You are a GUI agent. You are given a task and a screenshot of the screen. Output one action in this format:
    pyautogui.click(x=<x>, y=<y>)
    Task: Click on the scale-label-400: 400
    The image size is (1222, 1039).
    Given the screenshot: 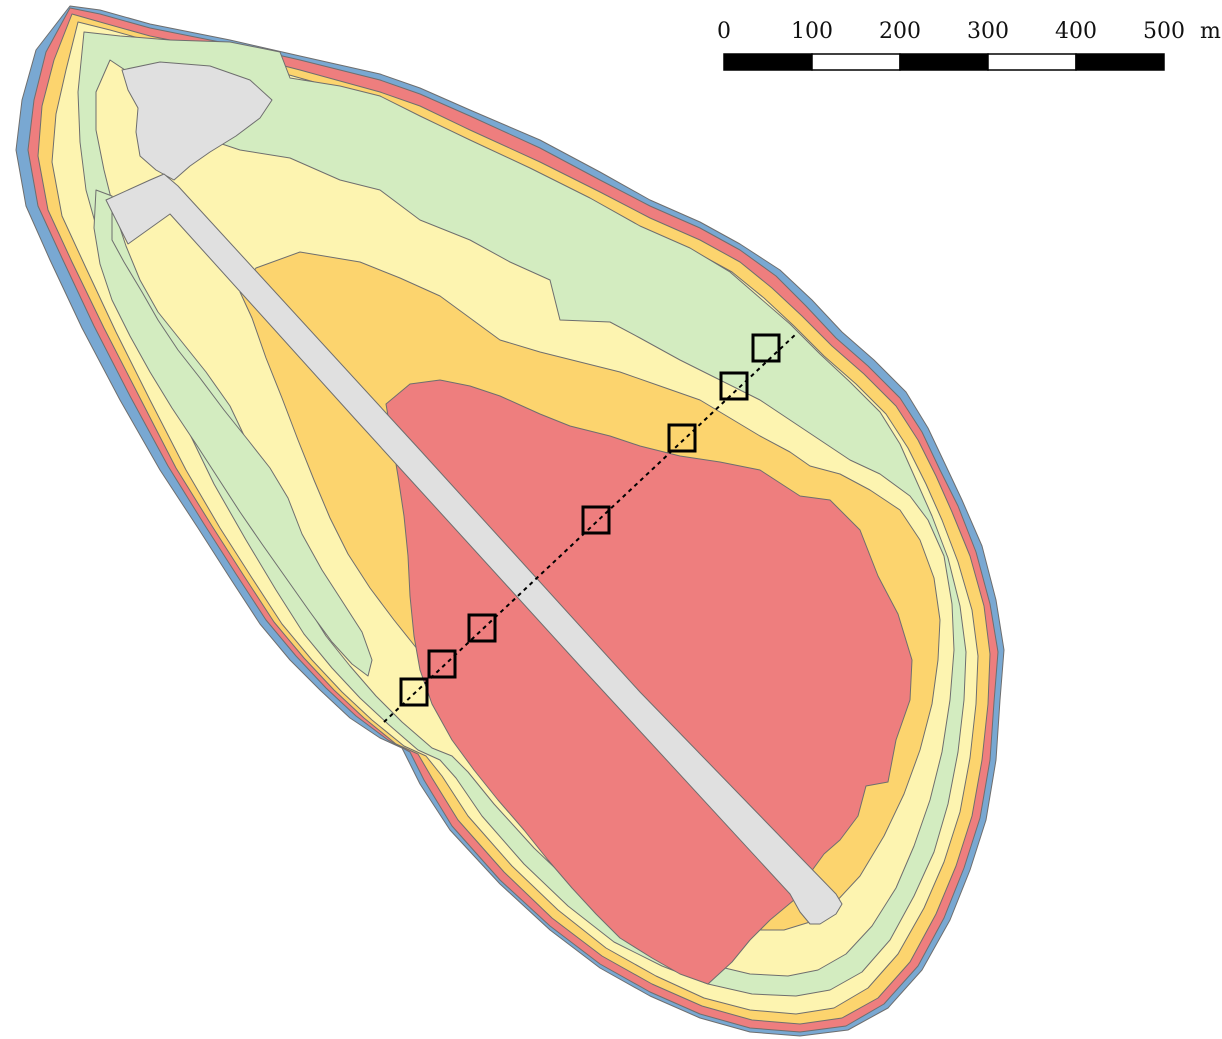 What is the action you would take?
    pyautogui.click(x=1076, y=31)
    